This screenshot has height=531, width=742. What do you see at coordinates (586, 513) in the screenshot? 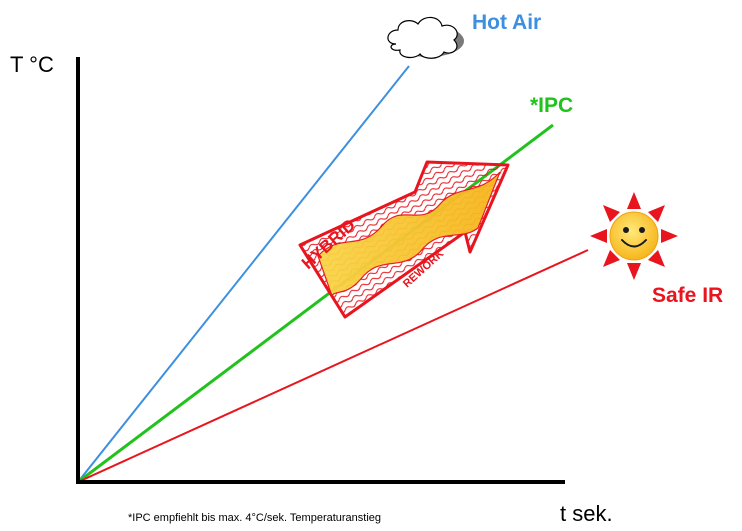
I see `x-axis-label: t sek.` at bounding box center [586, 513].